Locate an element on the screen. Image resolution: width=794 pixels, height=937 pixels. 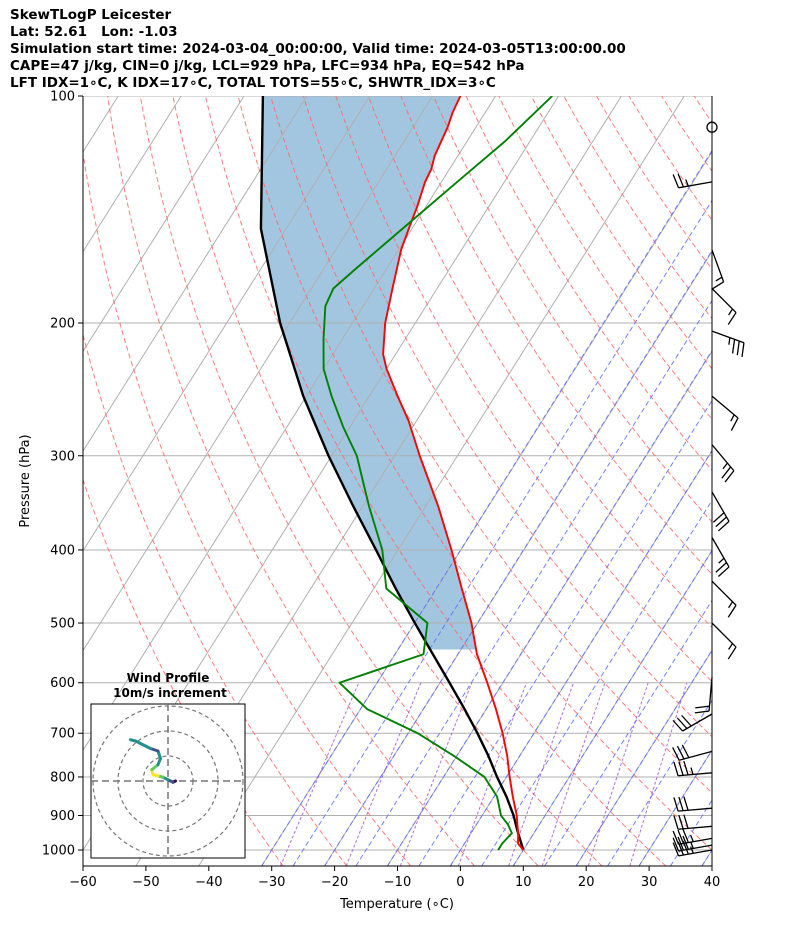
y-axis-label: Pressure (hPa) is located at coordinates (25, 480).